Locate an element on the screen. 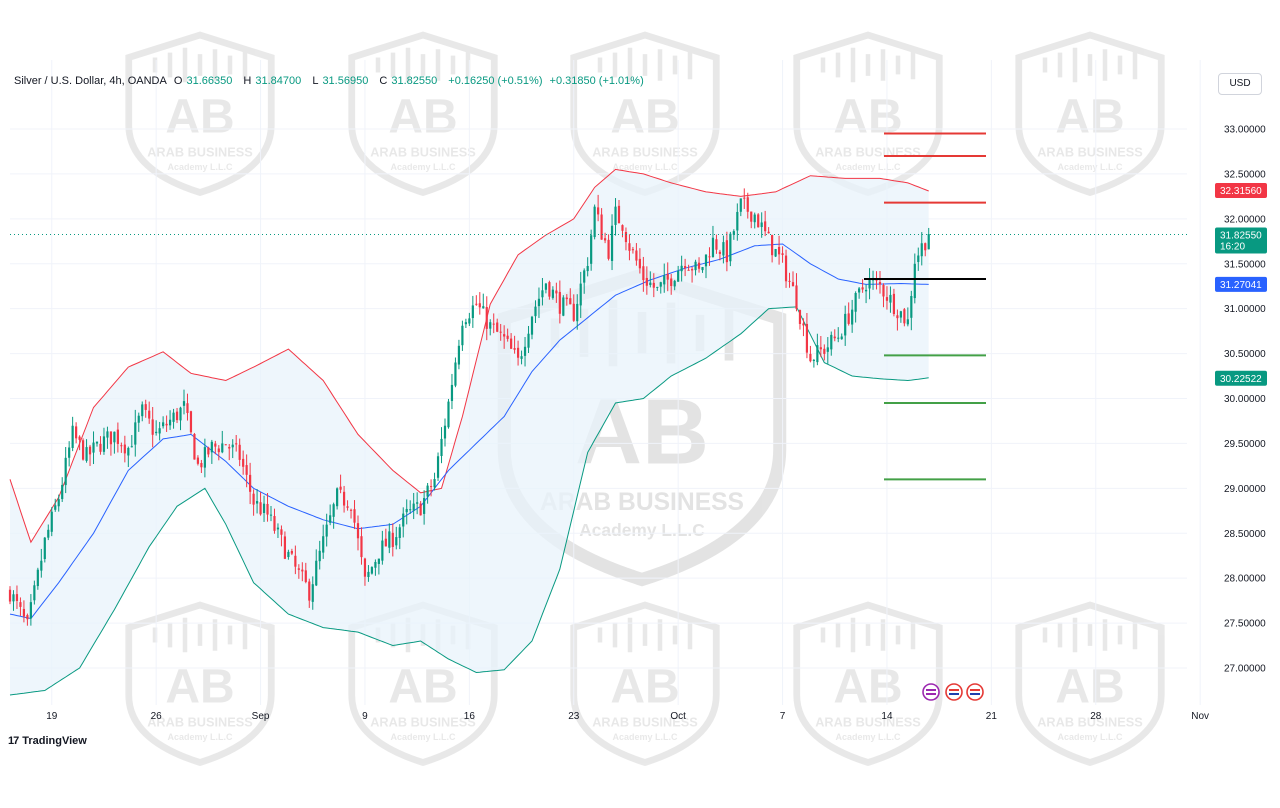  currency-button: USD is located at coordinates (1240, 84).